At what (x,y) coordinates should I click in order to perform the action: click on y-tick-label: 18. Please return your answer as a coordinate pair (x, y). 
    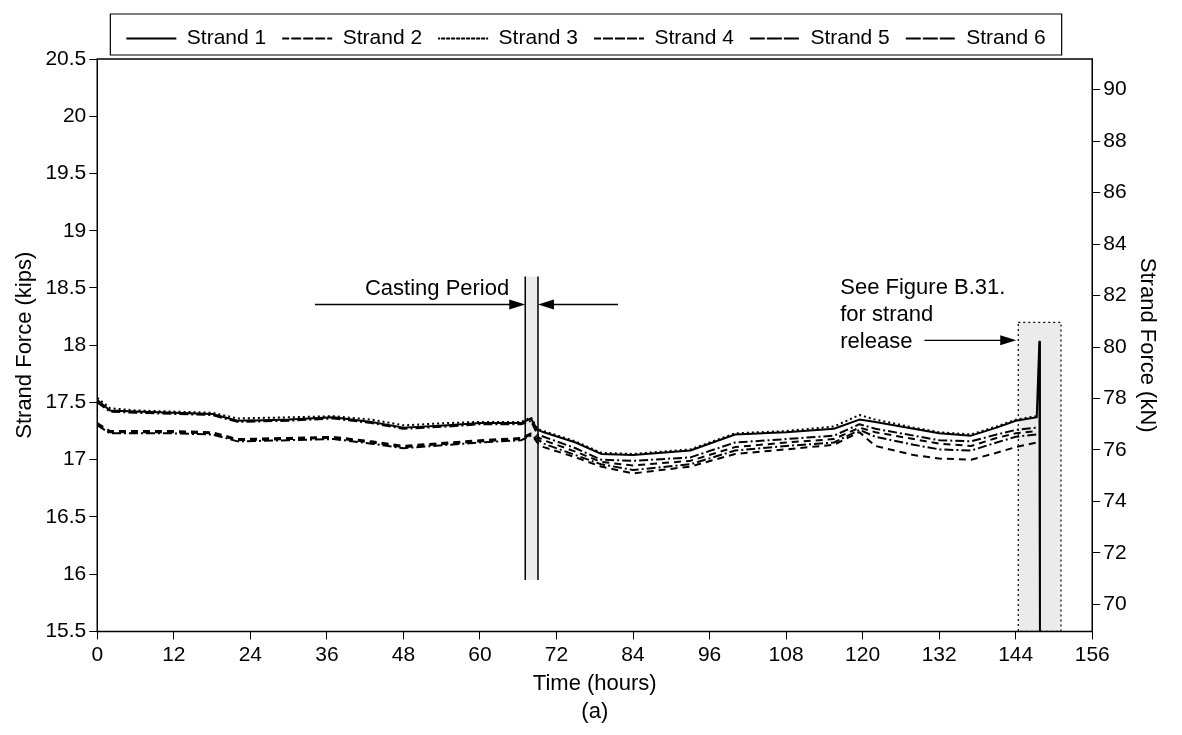
    Looking at the image, I should click on (74, 343).